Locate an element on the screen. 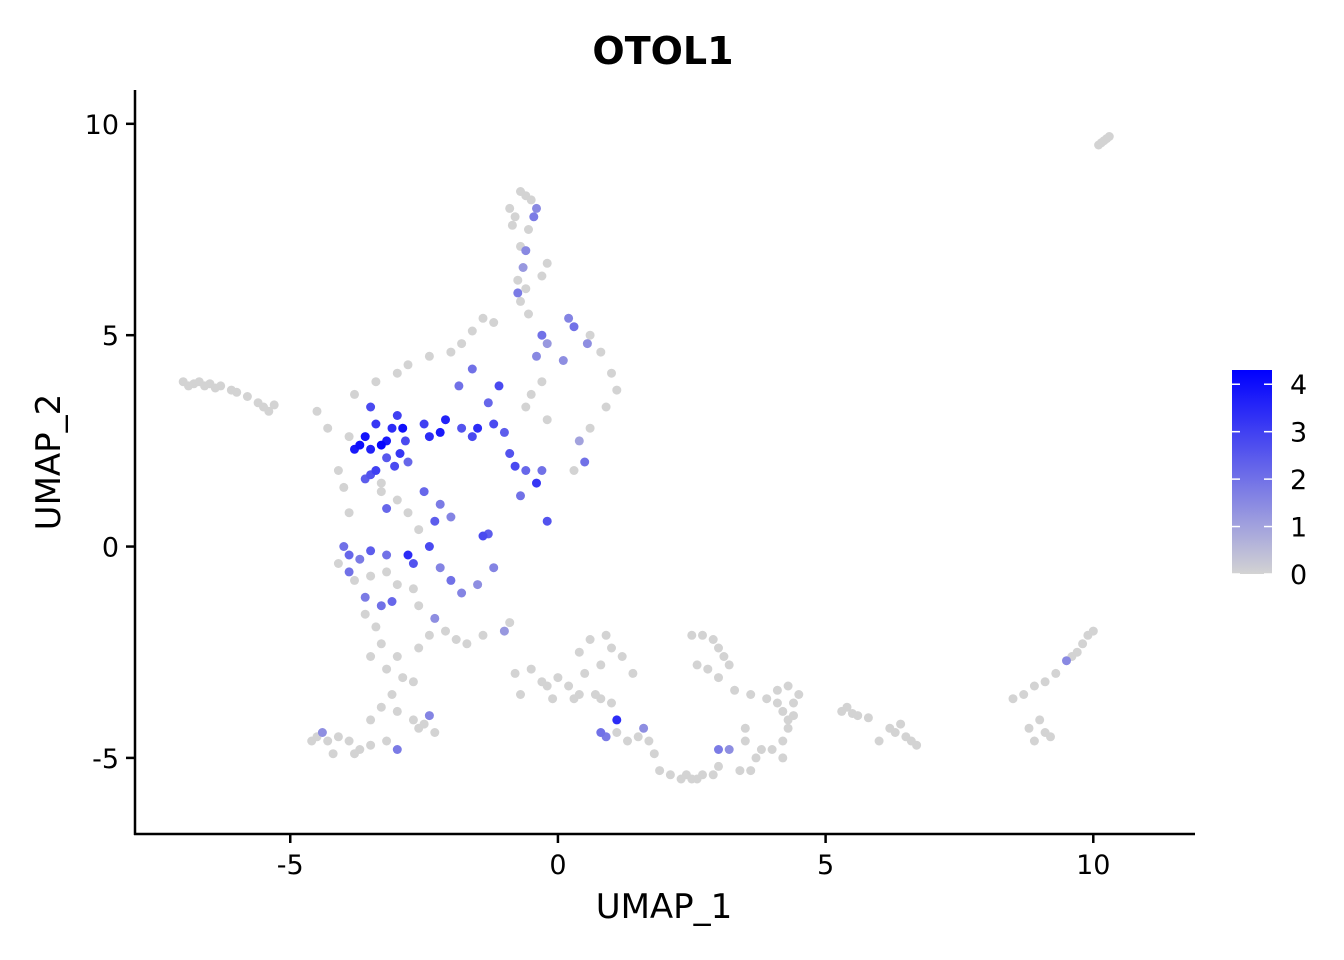 This screenshot has width=1344, height=960. chart-title: OTOL1 is located at coordinates (662, 51).